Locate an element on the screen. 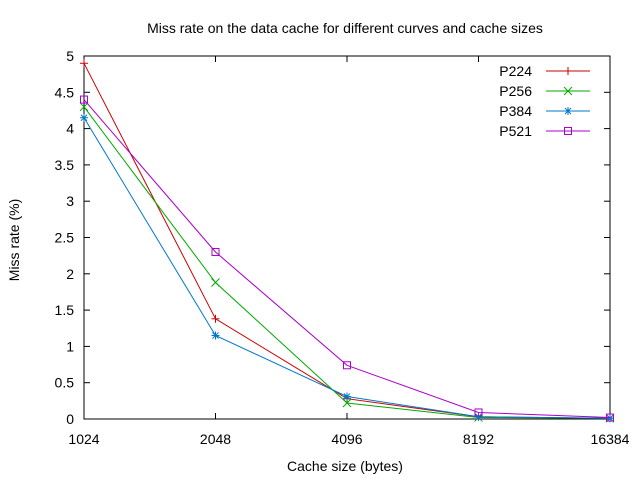 This screenshot has height=480, width=640. x-axis-title: Cache size (bytes) is located at coordinates (345, 466).